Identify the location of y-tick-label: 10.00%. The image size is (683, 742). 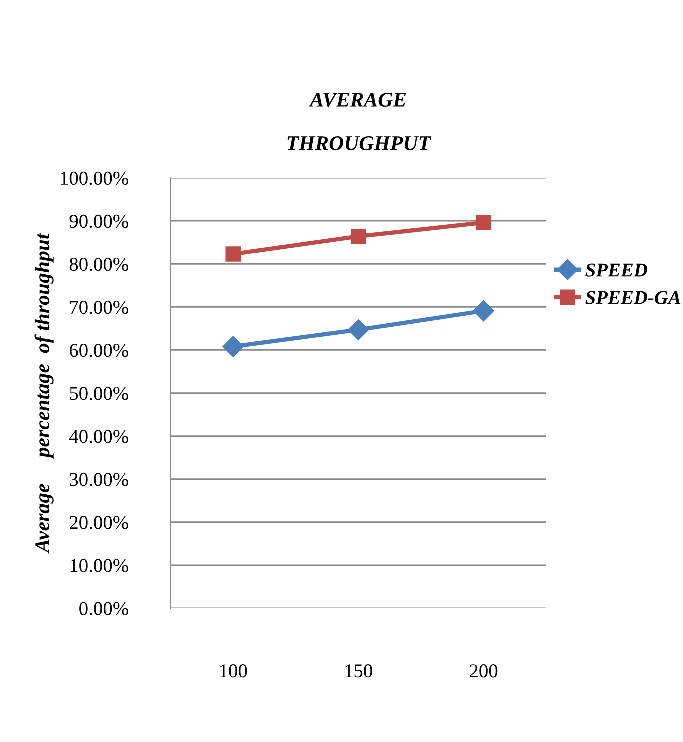
(99, 565).